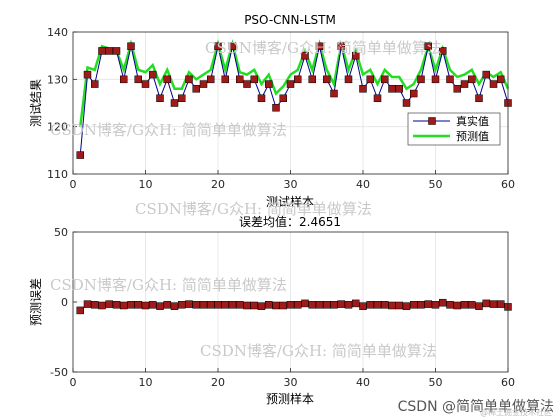  Describe the element at coordinates (59, 372) in the screenshot. I see `y-tick-label: -50` at that location.